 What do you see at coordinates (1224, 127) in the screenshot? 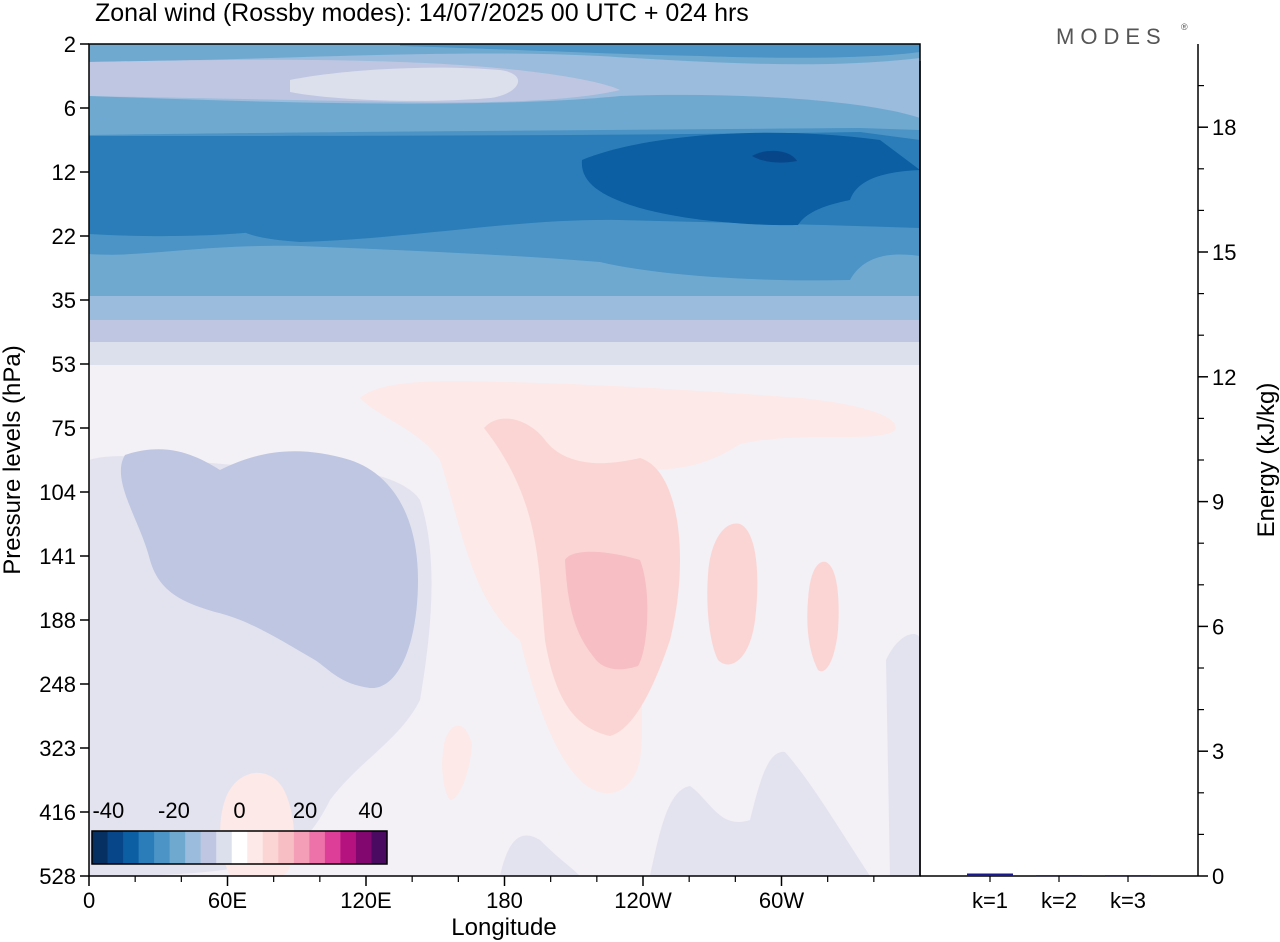
I see `energy-tick-label: 18` at bounding box center [1224, 127].